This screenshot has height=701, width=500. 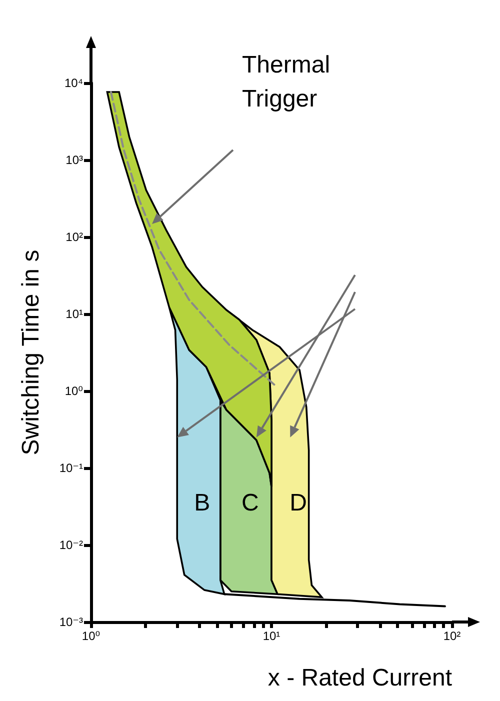 I want to click on y-tick-label: 10⁻³, so click(x=71, y=622).